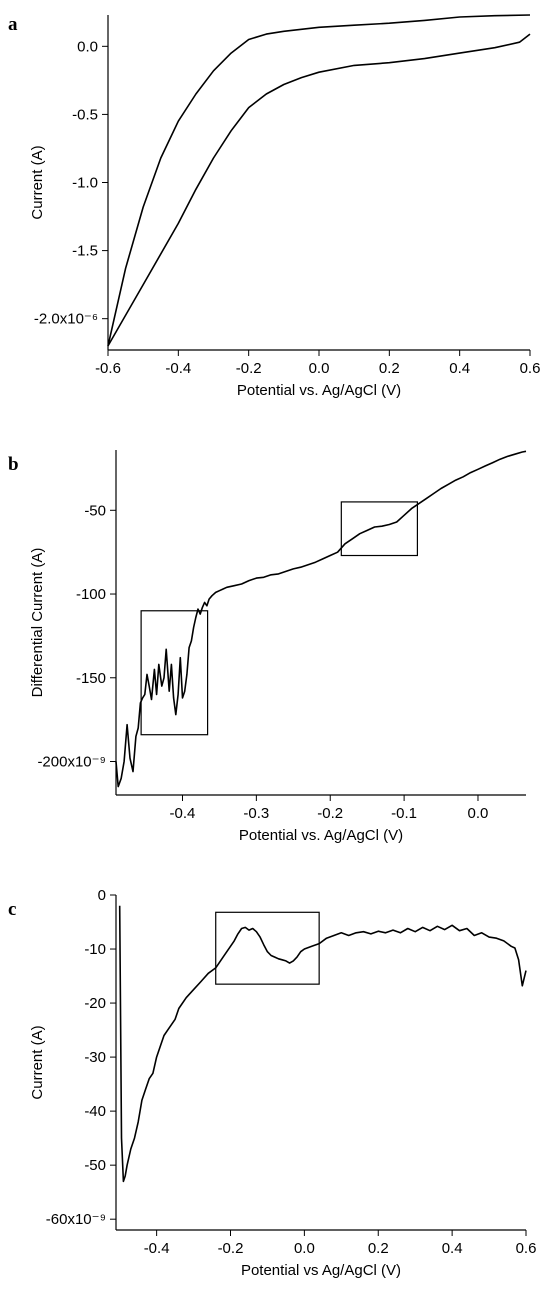 This screenshot has height=1305, width=547. I want to click on y-tick-label: -40, so click(95, 1111).